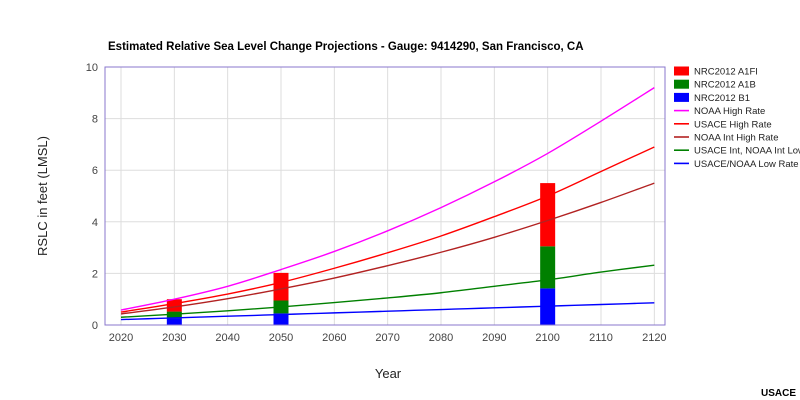 This screenshot has width=800, height=400. I want to click on x-tick-label: 2030, so click(174, 338).